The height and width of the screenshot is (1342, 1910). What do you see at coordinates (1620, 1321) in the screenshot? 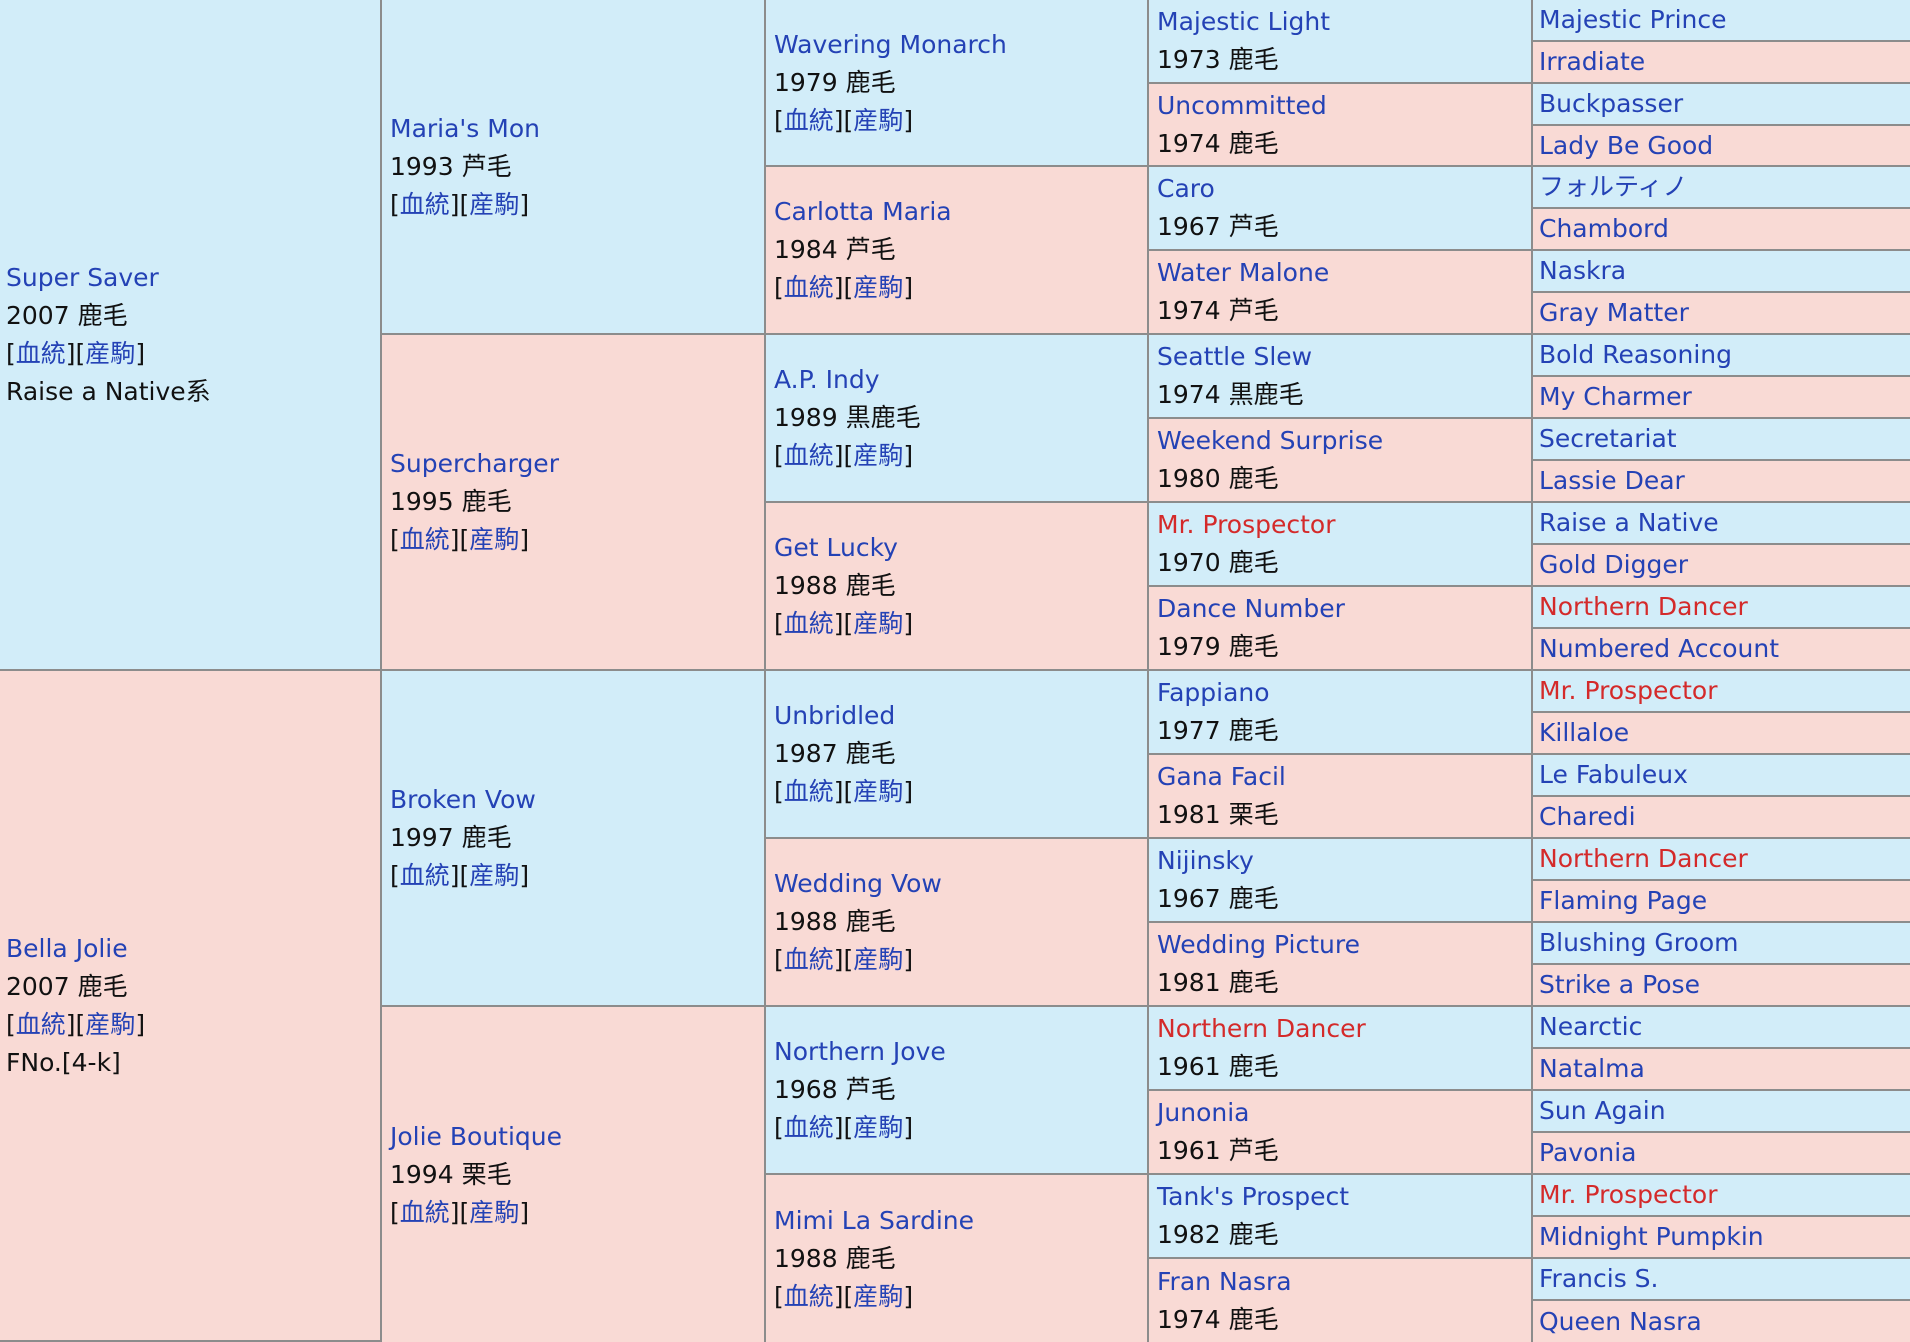
I see `horse-name-link: Queen Nasra` at bounding box center [1620, 1321].